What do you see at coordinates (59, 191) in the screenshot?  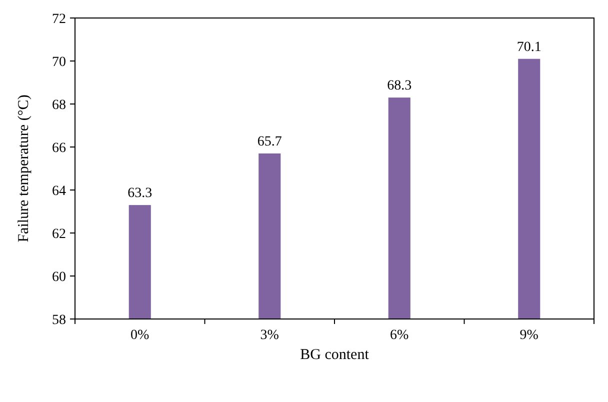 I see `y-tick-label: 64` at bounding box center [59, 191].